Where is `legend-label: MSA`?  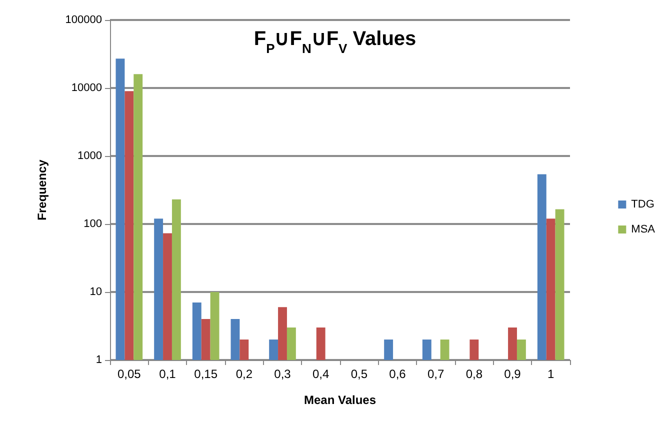
legend-label: MSA is located at coordinates (643, 230).